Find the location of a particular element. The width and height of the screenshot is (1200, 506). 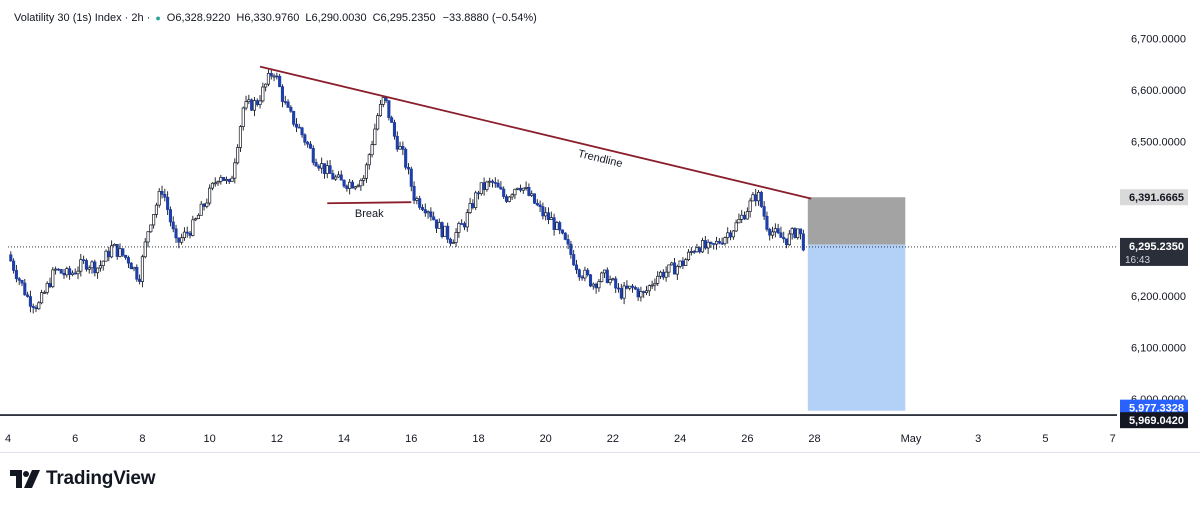

stop-loss-zone is located at coordinates (856, 221).